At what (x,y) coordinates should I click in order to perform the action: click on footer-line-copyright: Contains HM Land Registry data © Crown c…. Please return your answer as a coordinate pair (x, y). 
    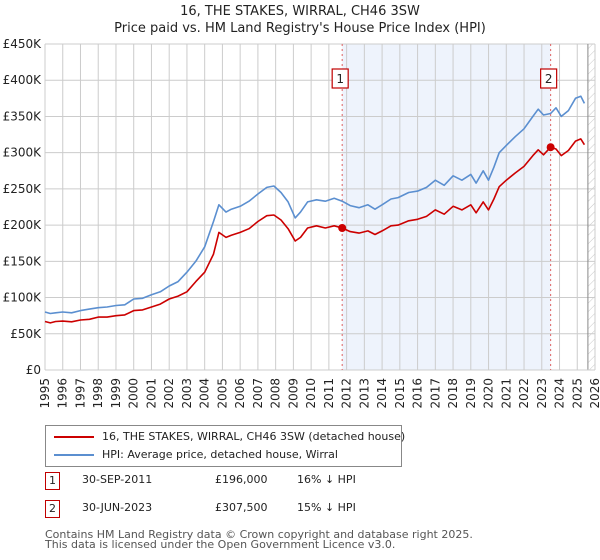
    Looking at the image, I should click on (259, 534).